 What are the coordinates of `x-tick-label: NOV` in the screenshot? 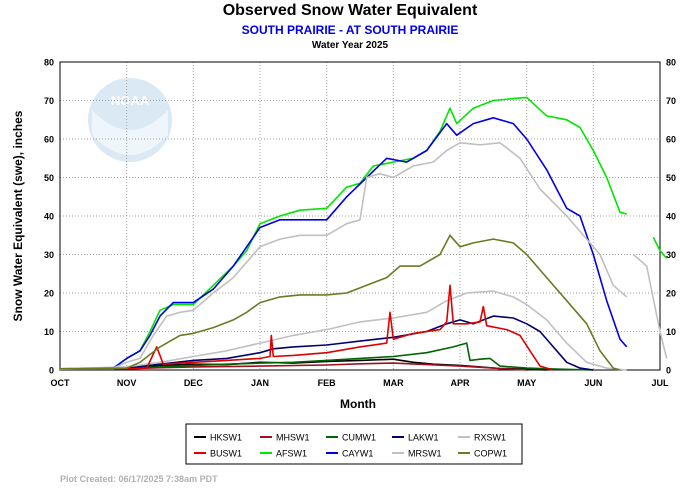 It's located at (127, 383).